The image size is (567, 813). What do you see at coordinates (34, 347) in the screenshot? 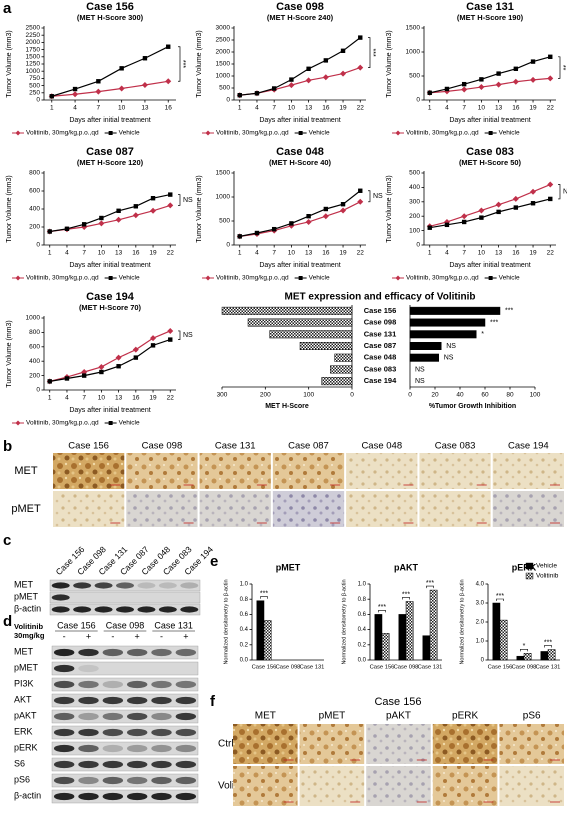
I see `y-tick-label: 600` at bounding box center [34, 347].